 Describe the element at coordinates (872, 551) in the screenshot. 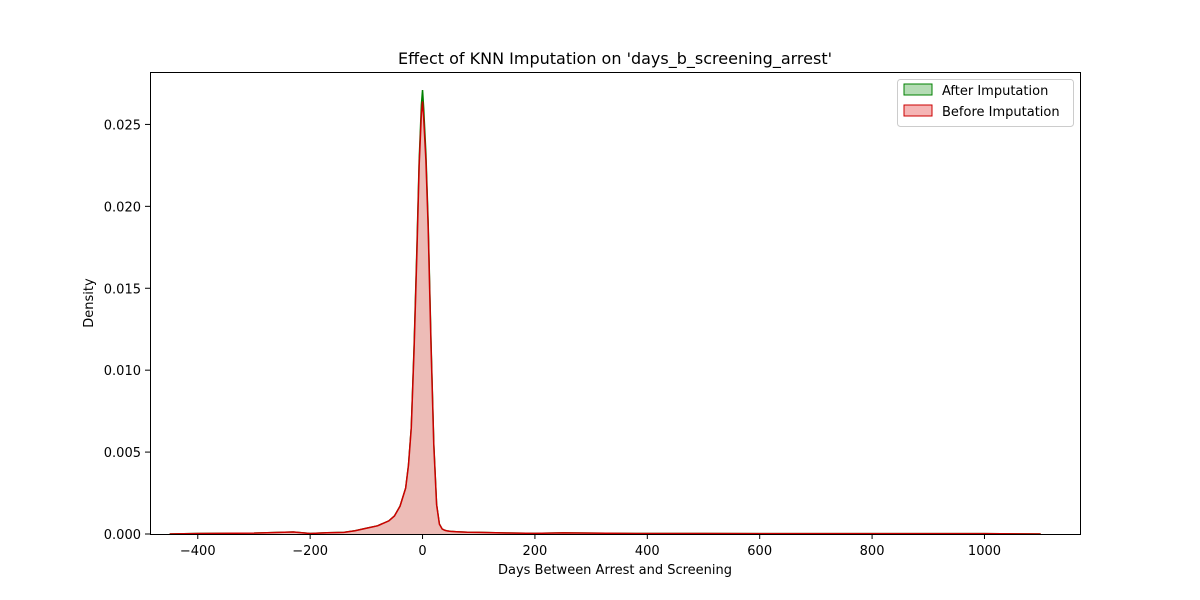

I see `x-tick-label: 800` at that location.